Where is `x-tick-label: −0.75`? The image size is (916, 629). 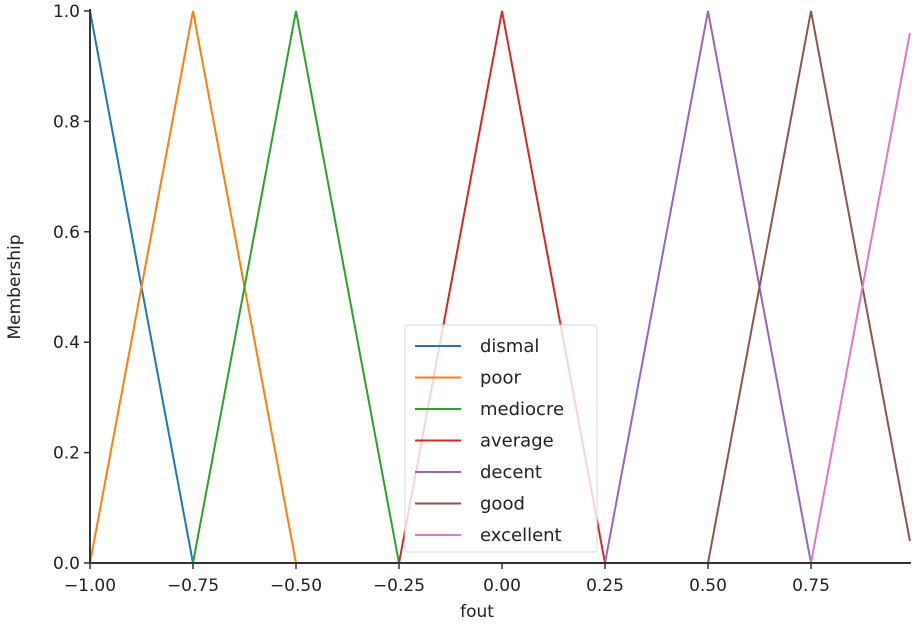 x-tick-label: −0.75 is located at coordinates (193, 586).